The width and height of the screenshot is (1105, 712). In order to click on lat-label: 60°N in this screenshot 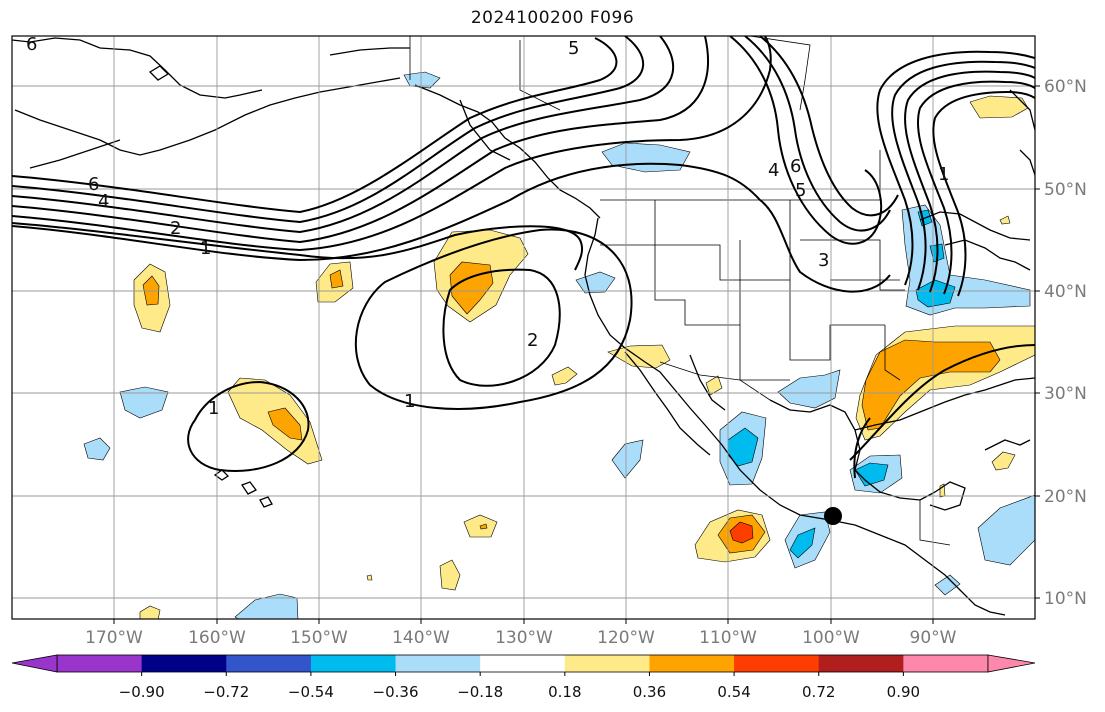, I will do `click(1065, 87)`.